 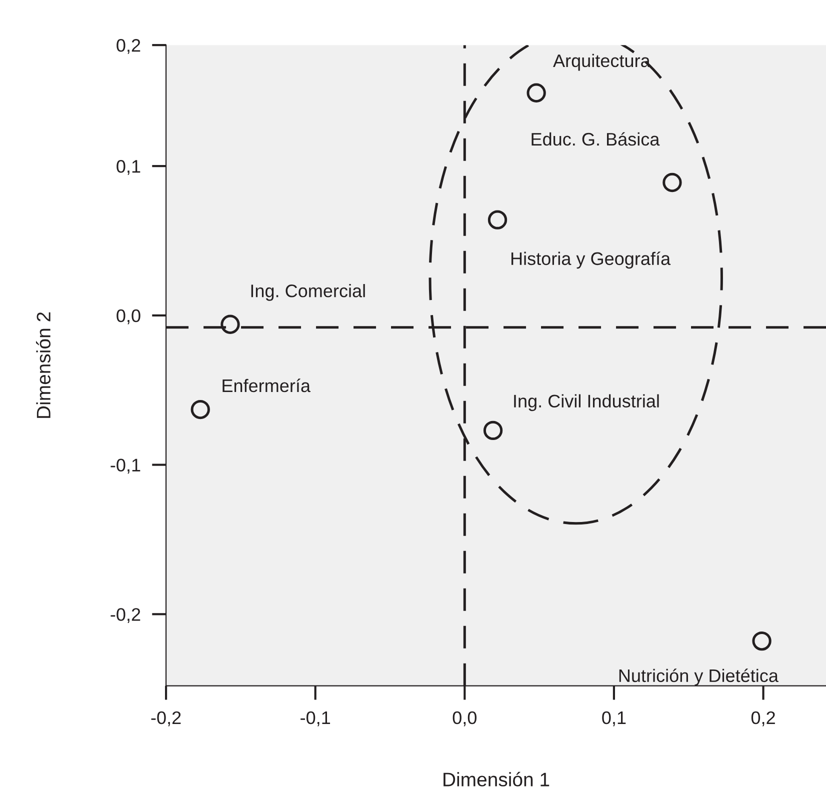 I want to click on x-axis-title: Dimensión 1, so click(x=497, y=779).